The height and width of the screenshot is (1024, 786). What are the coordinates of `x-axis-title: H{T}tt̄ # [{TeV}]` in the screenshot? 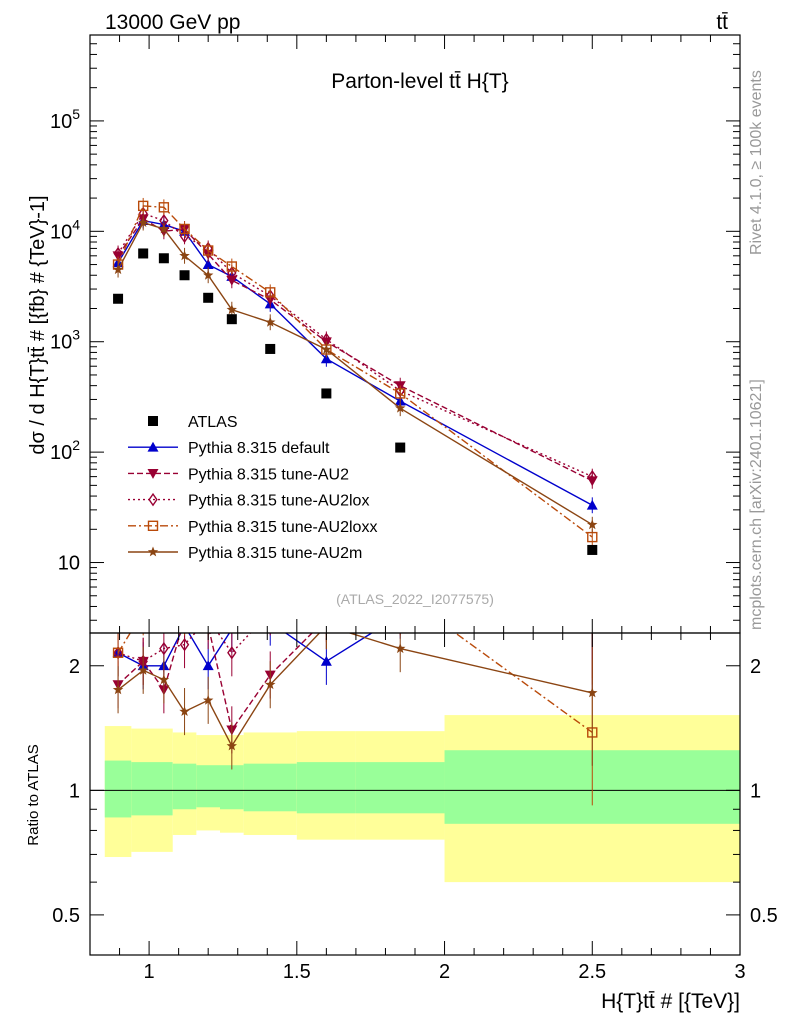 It's located at (670, 1001).